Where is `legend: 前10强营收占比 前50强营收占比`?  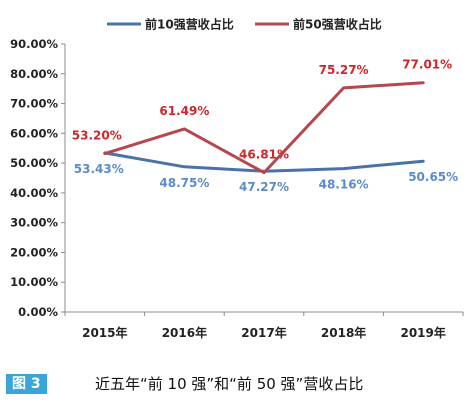 legend: 前10强营收占比 前50强营收占比 is located at coordinates (244, 24).